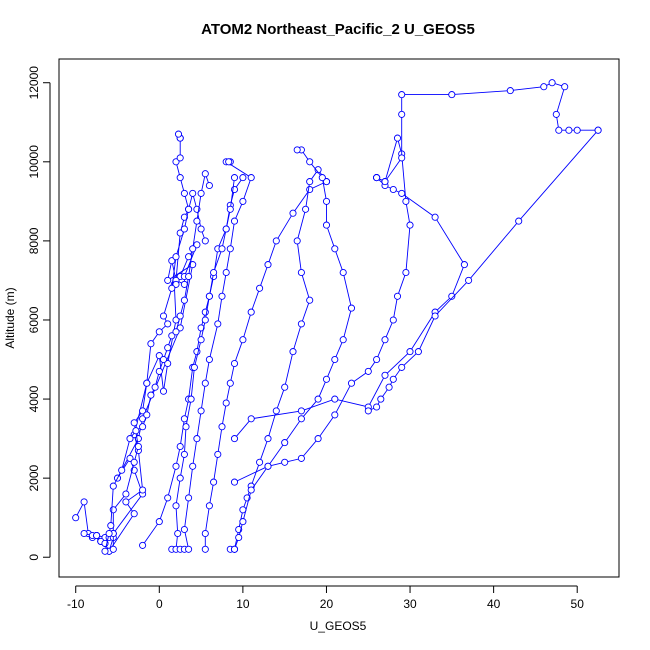  What do you see at coordinates (327, 604) in the screenshot?
I see `x-tick-label: 20` at bounding box center [327, 604].